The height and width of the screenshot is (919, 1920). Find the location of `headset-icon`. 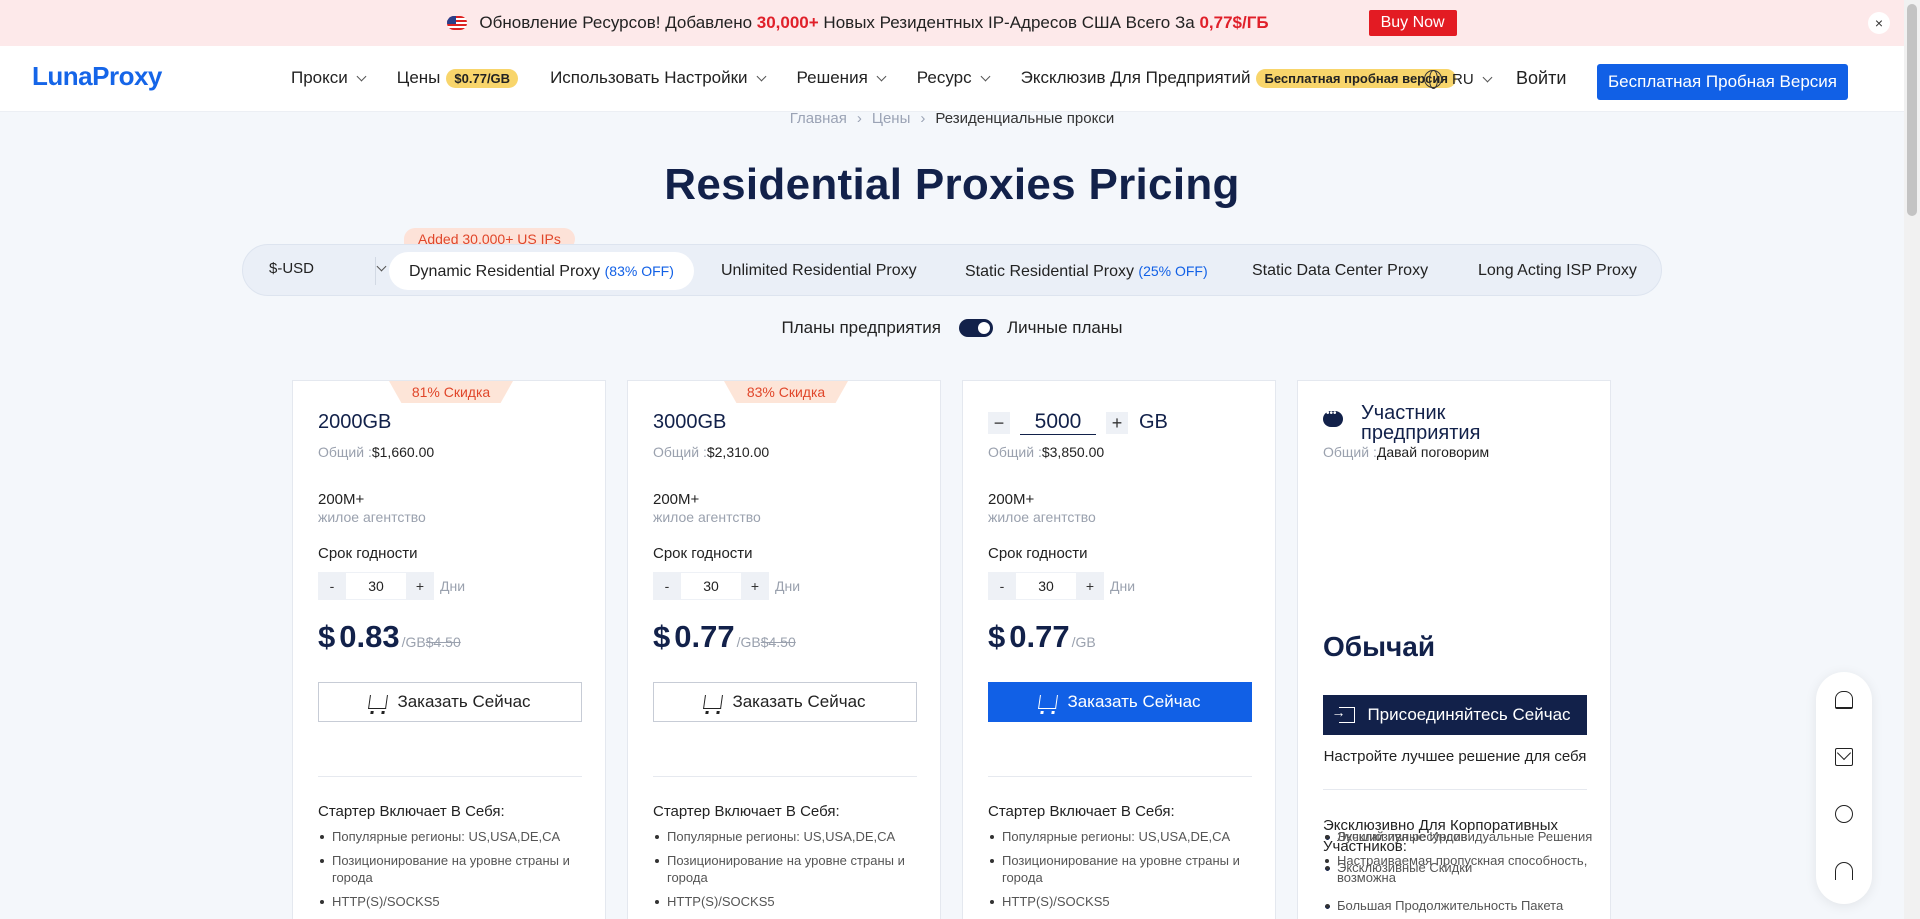

headset-icon is located at coordinates (1844, 871).